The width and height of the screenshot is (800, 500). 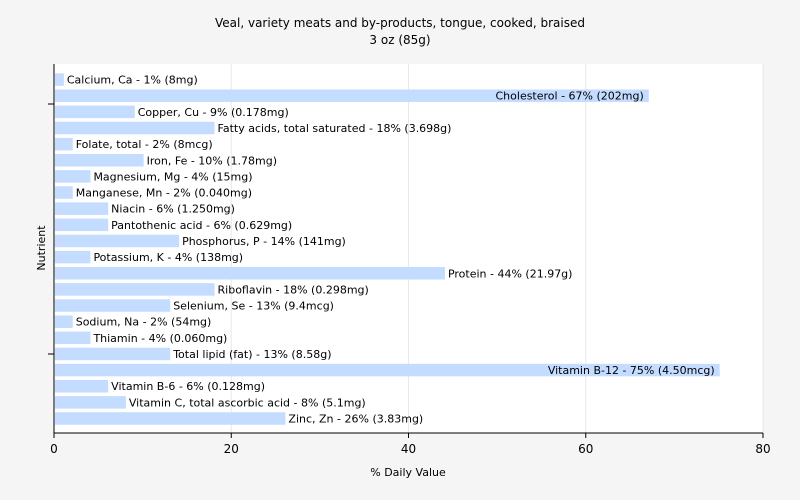 What do you see at coordinates (213, 112) in the screenshot?
I see `bar-label: Copper, Cu - 9% (0.178mg)` at bounding box center [213, 112].